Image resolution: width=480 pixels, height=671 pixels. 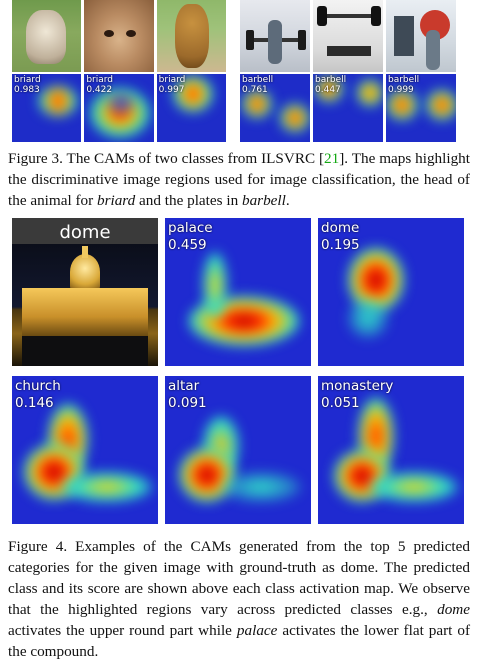 I want to click on cam-label: altar 0.091, so click(x=187, y=394).